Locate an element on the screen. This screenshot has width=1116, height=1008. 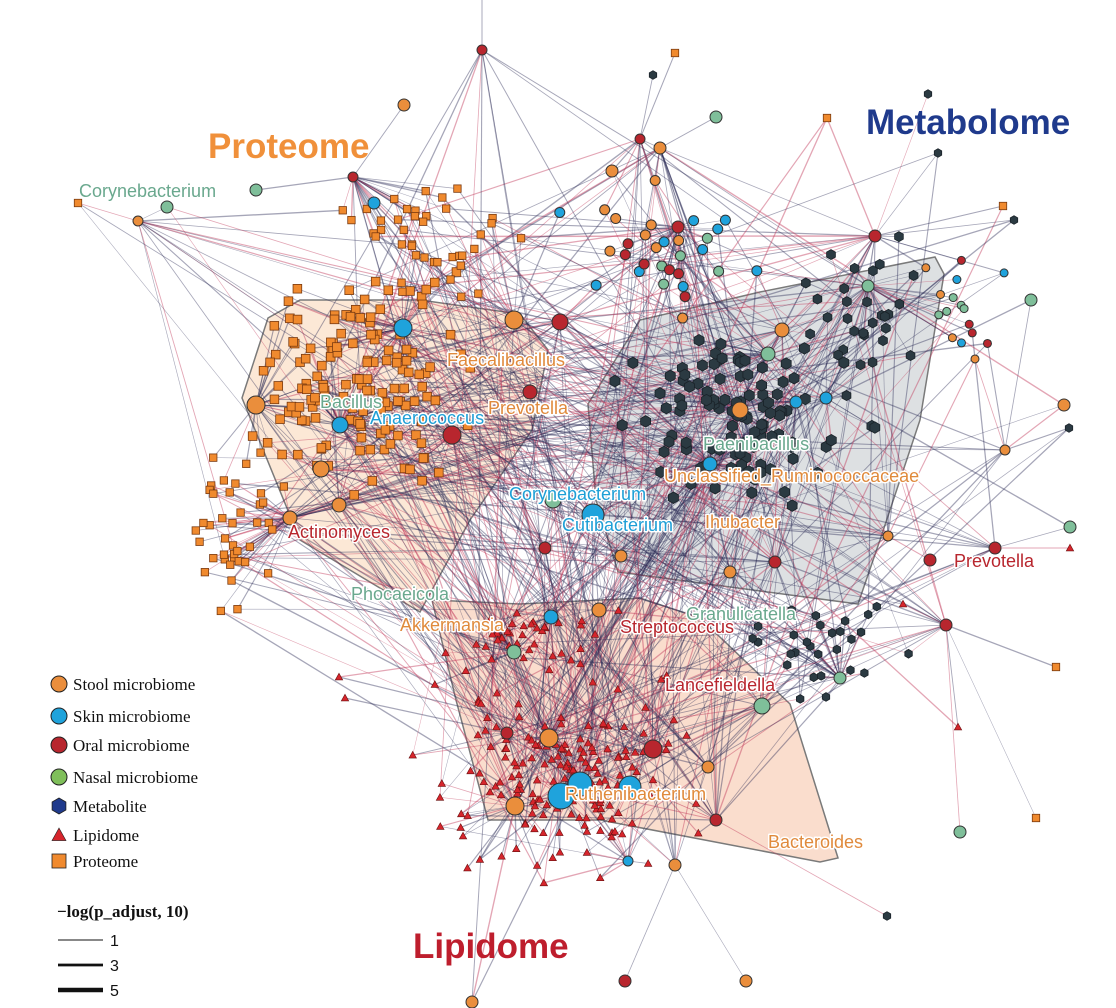
oral-microbe-node is located at coordinates (775, 562).